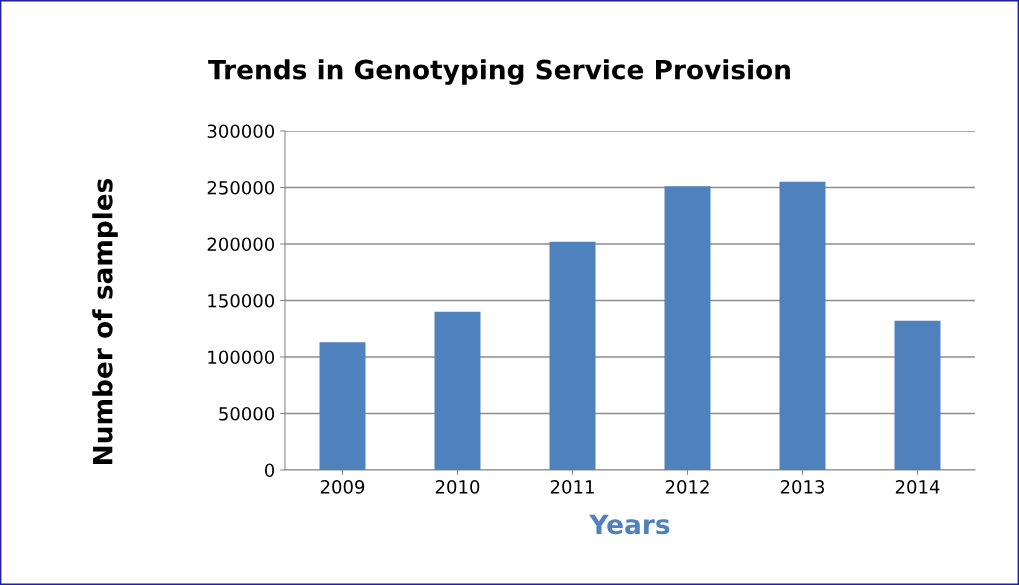 Image resolution: width=1019 pixels, height=585 pixels. What do you see at coordinates (241, 300) in the screenshot?
I see `y-tick-label: 150000` at bounding box center [241, 300].